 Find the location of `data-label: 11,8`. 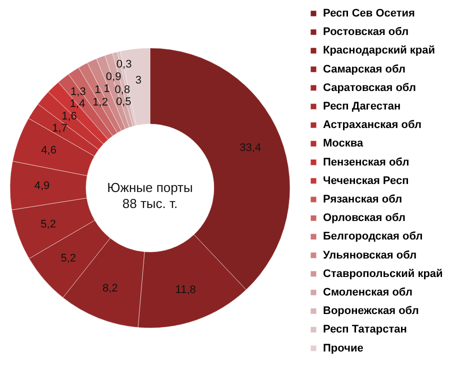

data-label: 11,8 is located at coordinates (185, 290).